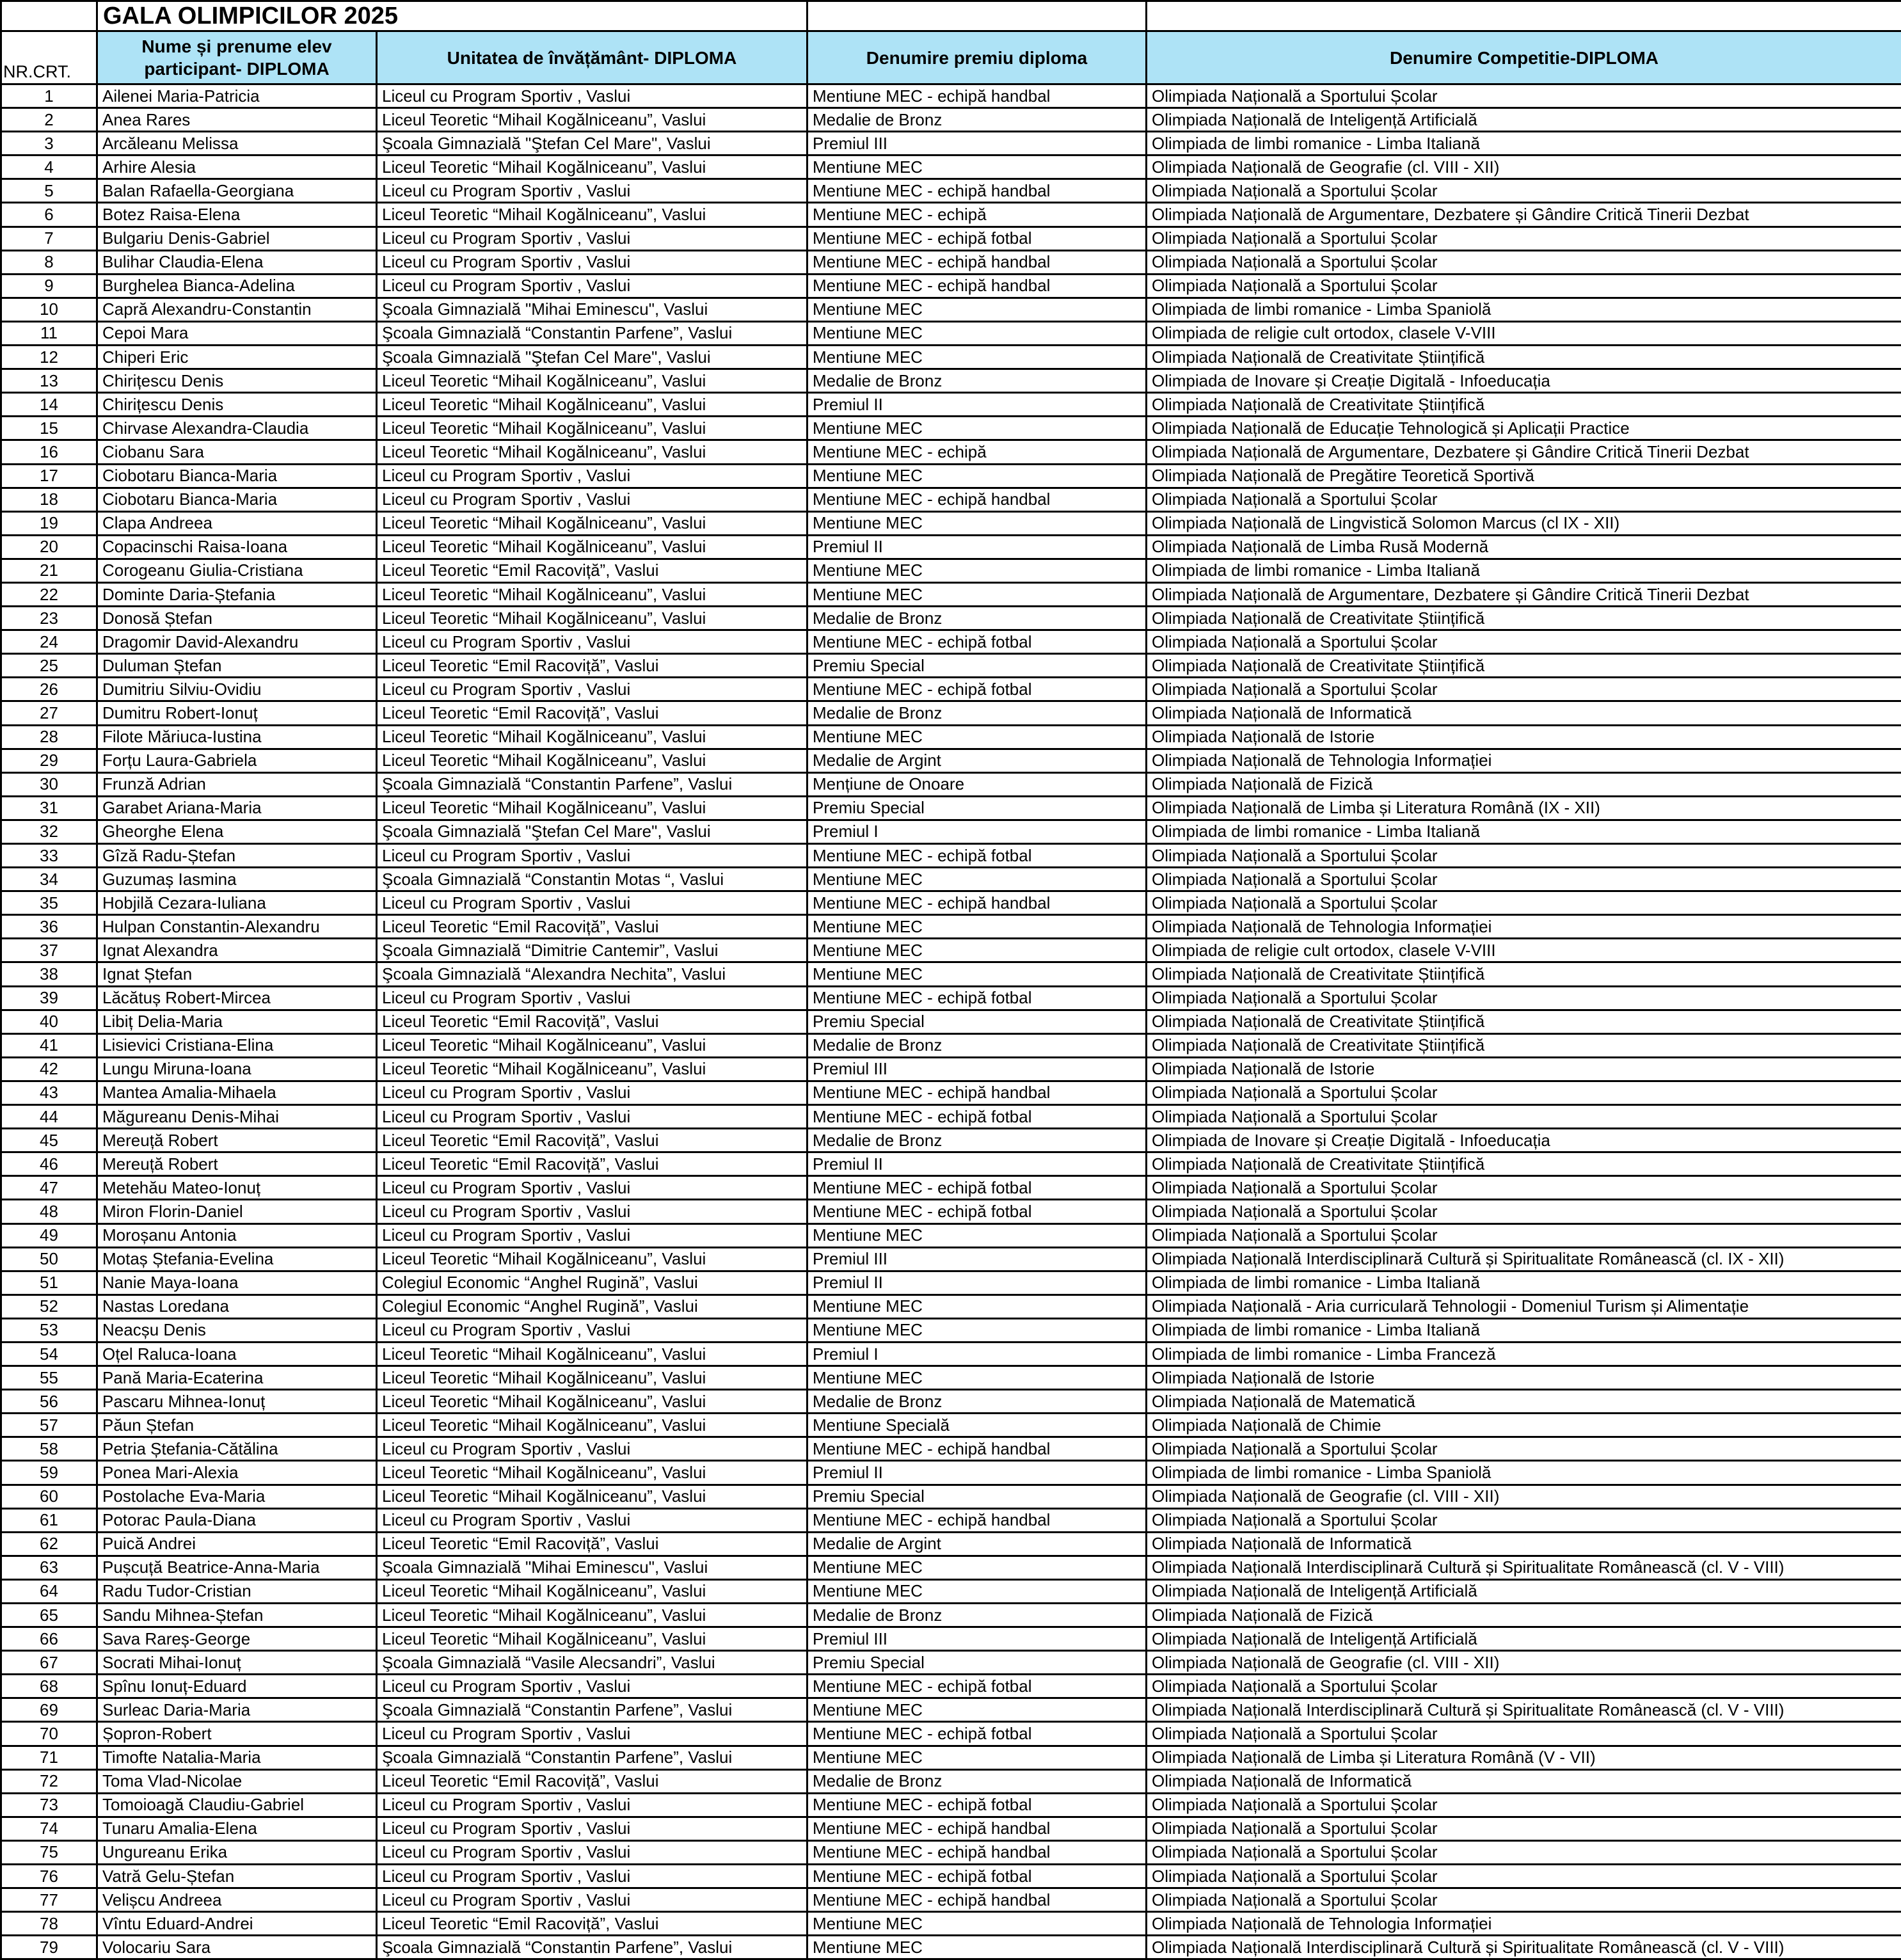 The width and height of the screenshot is (1901, 1960). What do you see at coordinates (951, 16) in the screenshot?
I see `title-row: GALA OLIMPICILOR 2025` at bounding box center [951, 16].